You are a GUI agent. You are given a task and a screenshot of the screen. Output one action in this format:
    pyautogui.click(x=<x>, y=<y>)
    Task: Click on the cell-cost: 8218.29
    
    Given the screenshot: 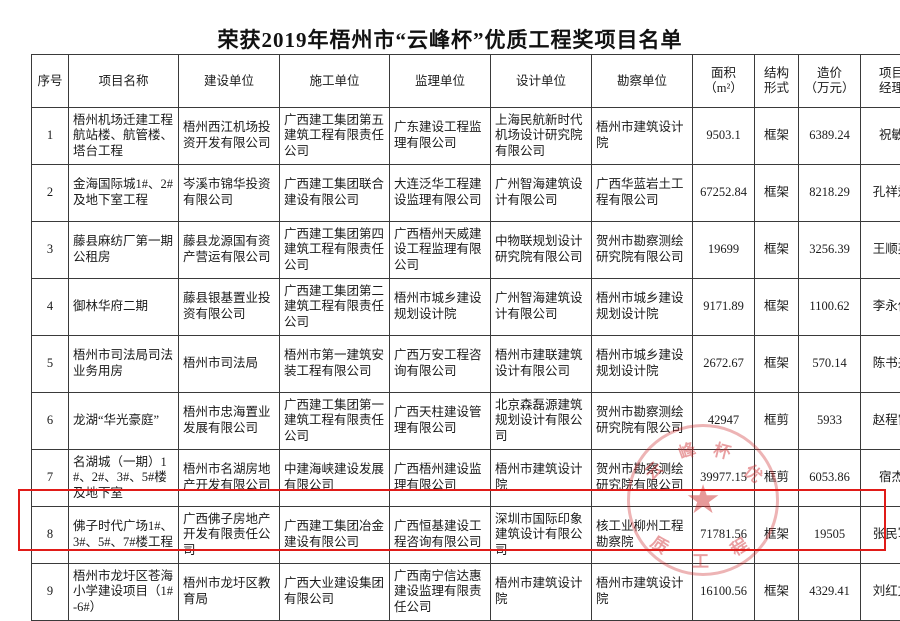 What is the action you would take?
    pyautogui.click(x=830, y=193)
    